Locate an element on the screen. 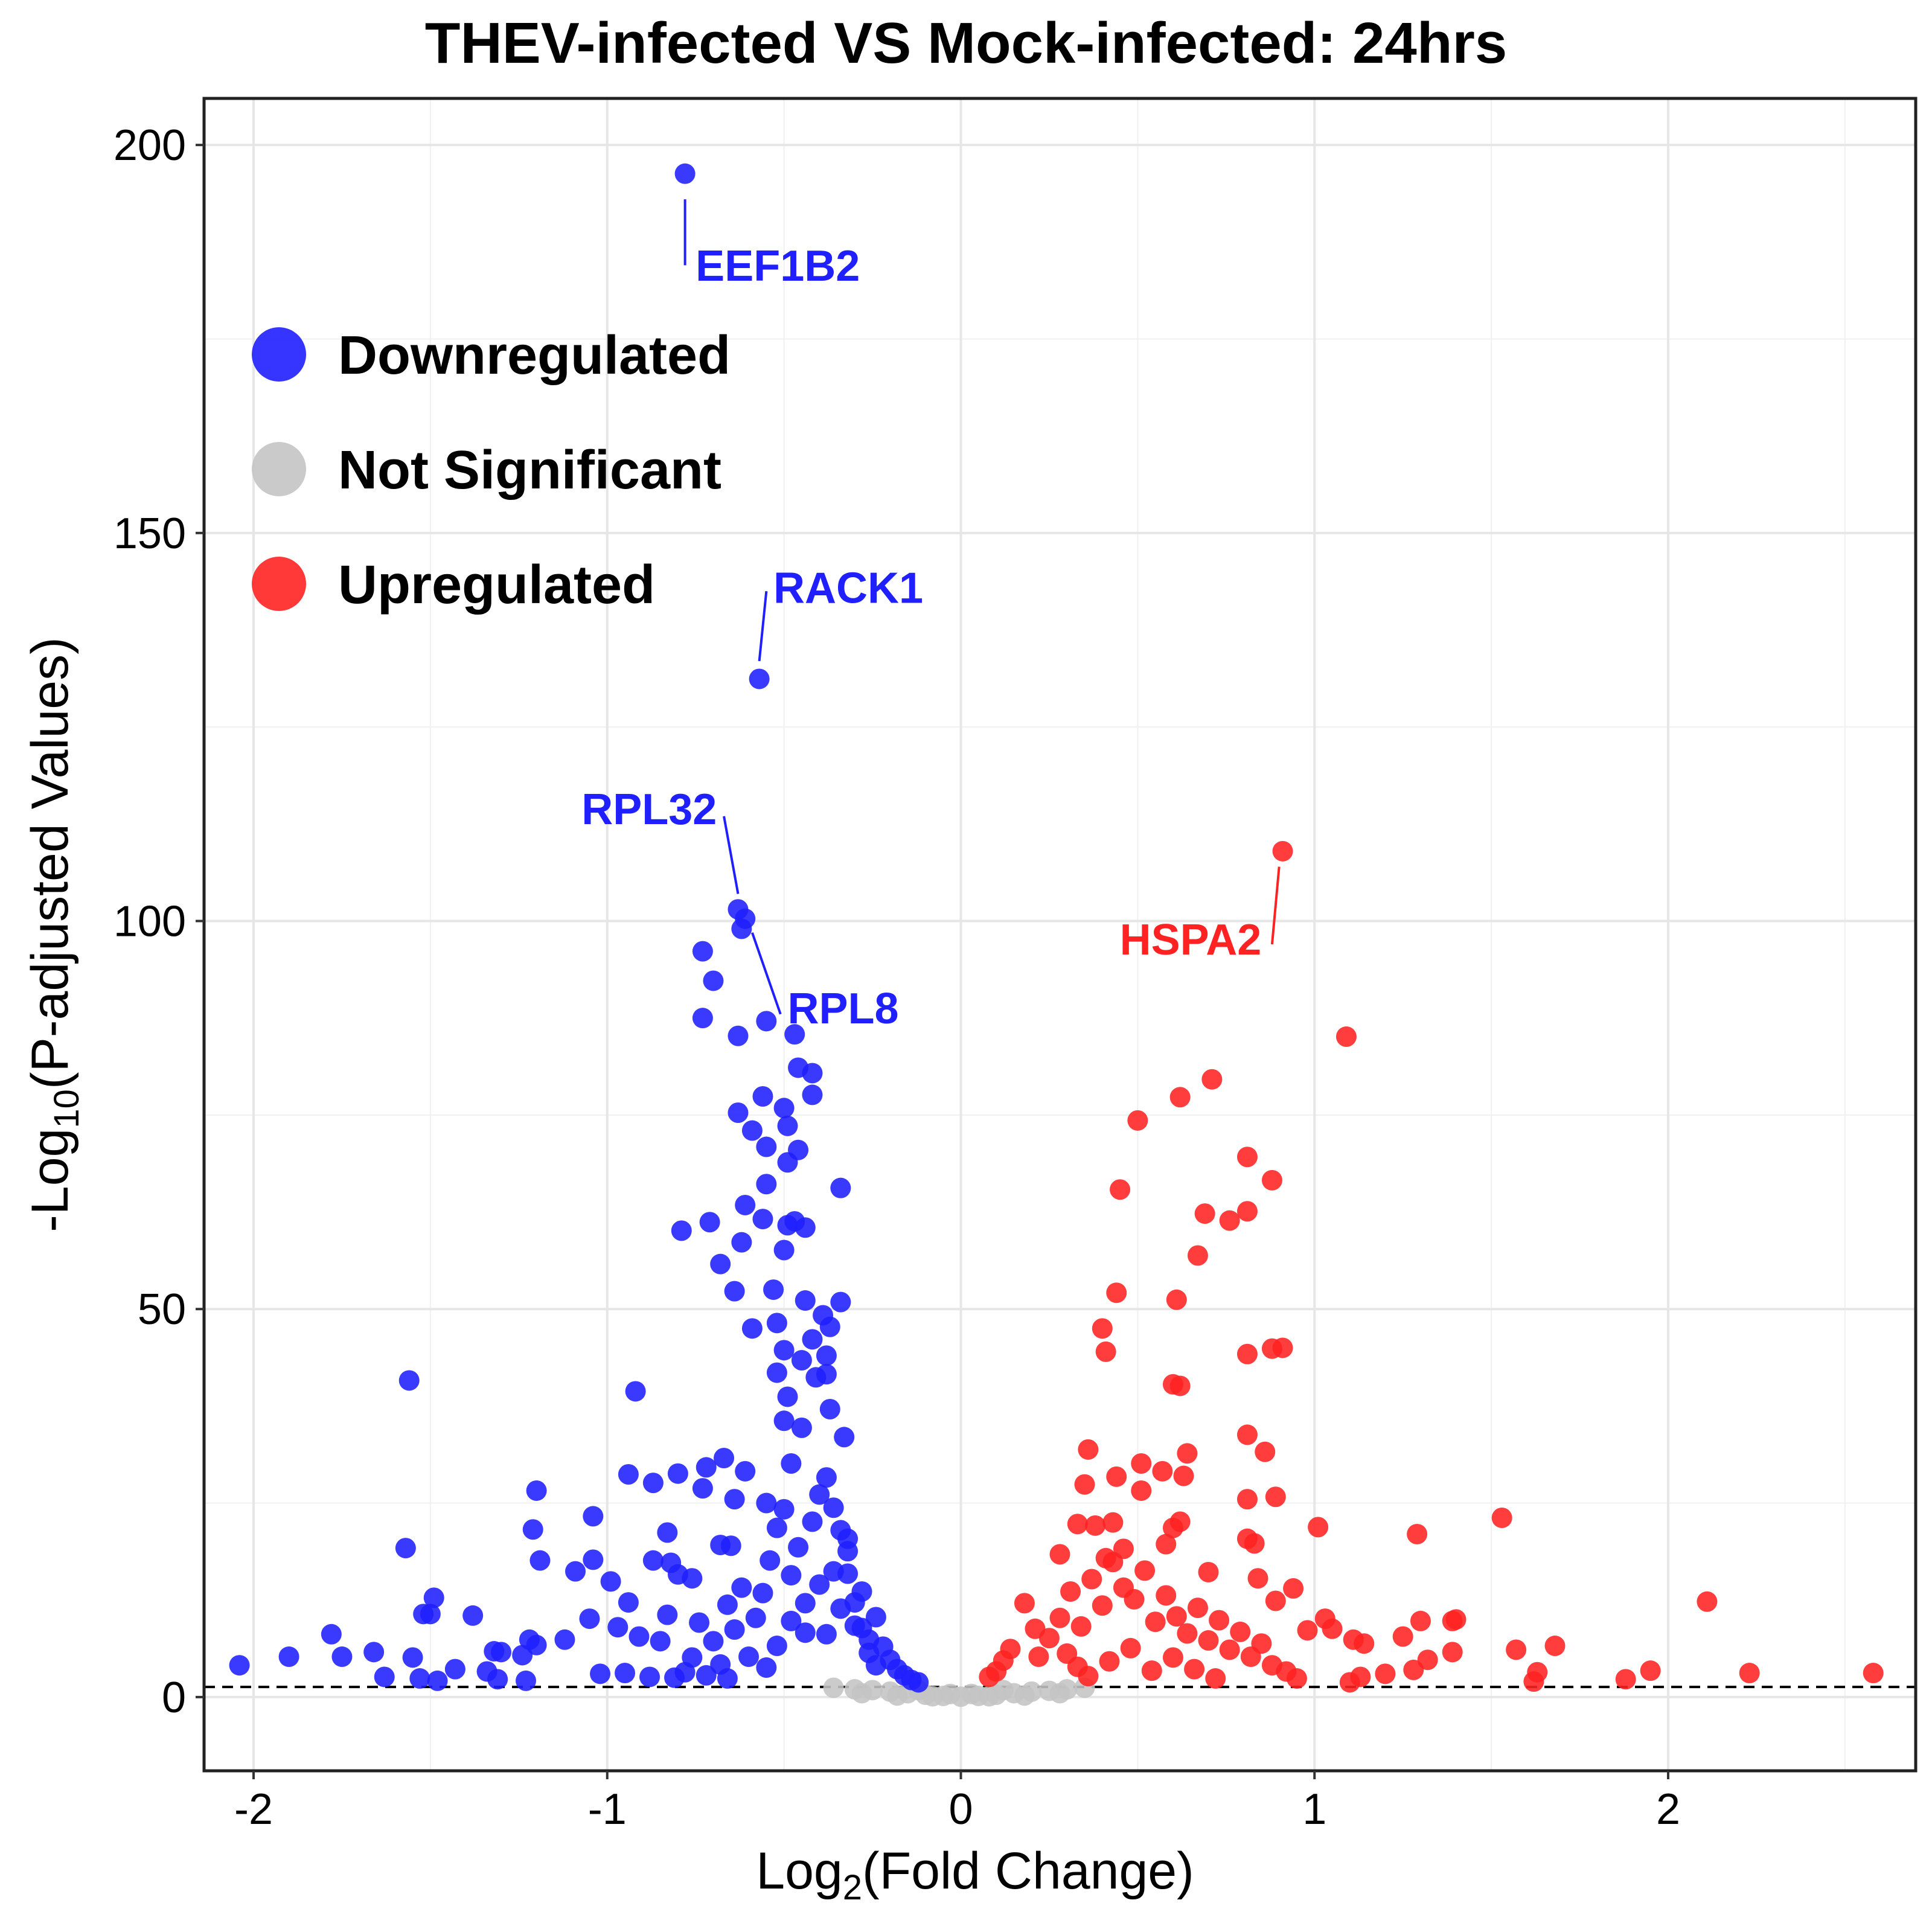 Image resolution: width=1932 pixels, height=1932 pixels. not-significant-point is located at coordinates (1024, 1695).